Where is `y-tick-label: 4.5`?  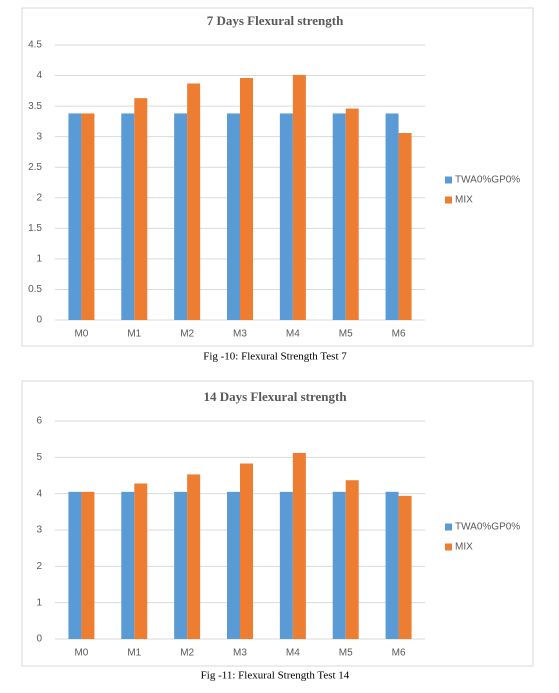 y-tick-label: 4.5 is located at coordinates (35, 45).